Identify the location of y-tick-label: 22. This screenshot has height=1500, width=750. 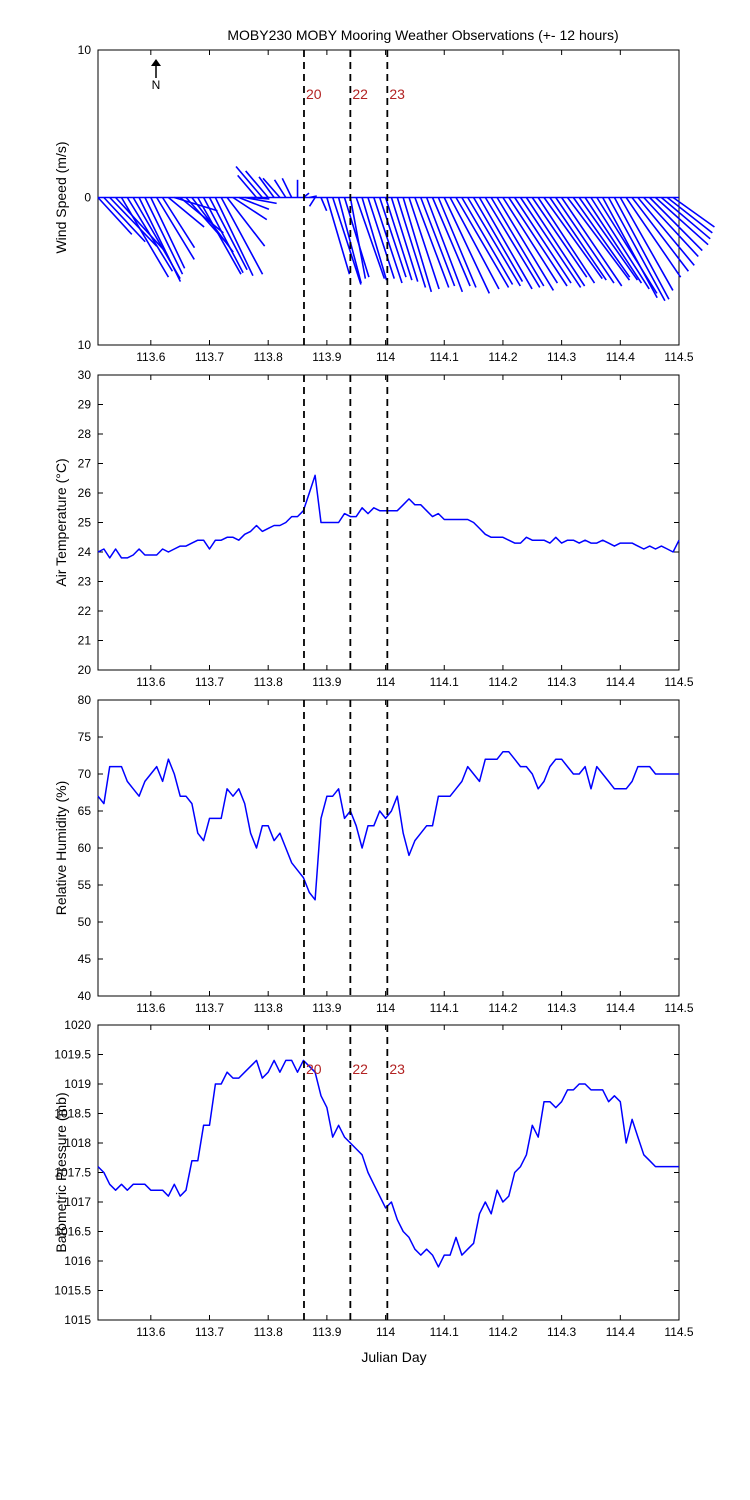
(85, 611).